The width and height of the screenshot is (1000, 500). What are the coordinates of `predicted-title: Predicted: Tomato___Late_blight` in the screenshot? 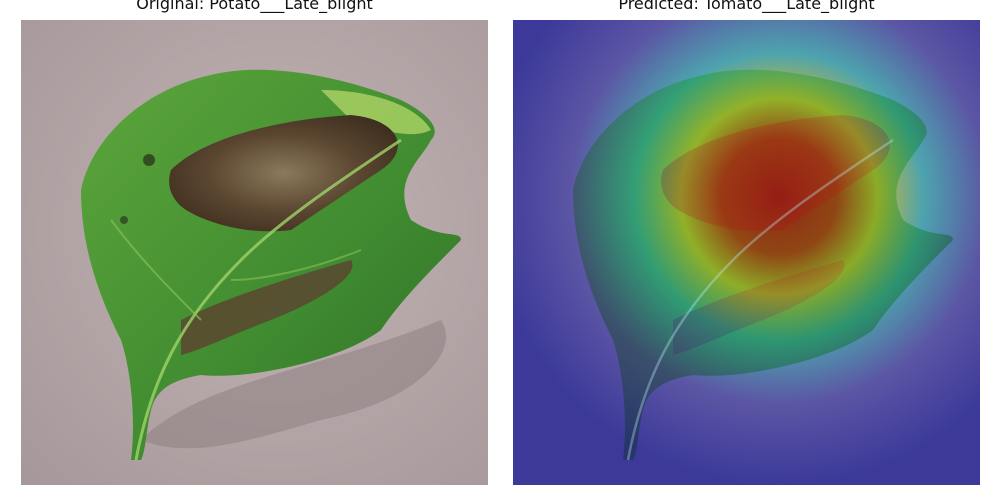 It's located at (746, 6).